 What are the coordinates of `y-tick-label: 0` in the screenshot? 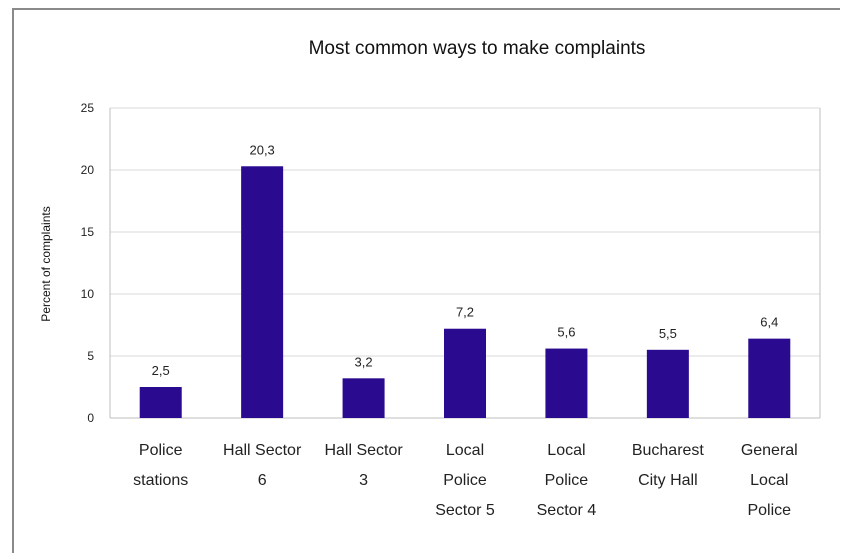 It's located at (90, 418).